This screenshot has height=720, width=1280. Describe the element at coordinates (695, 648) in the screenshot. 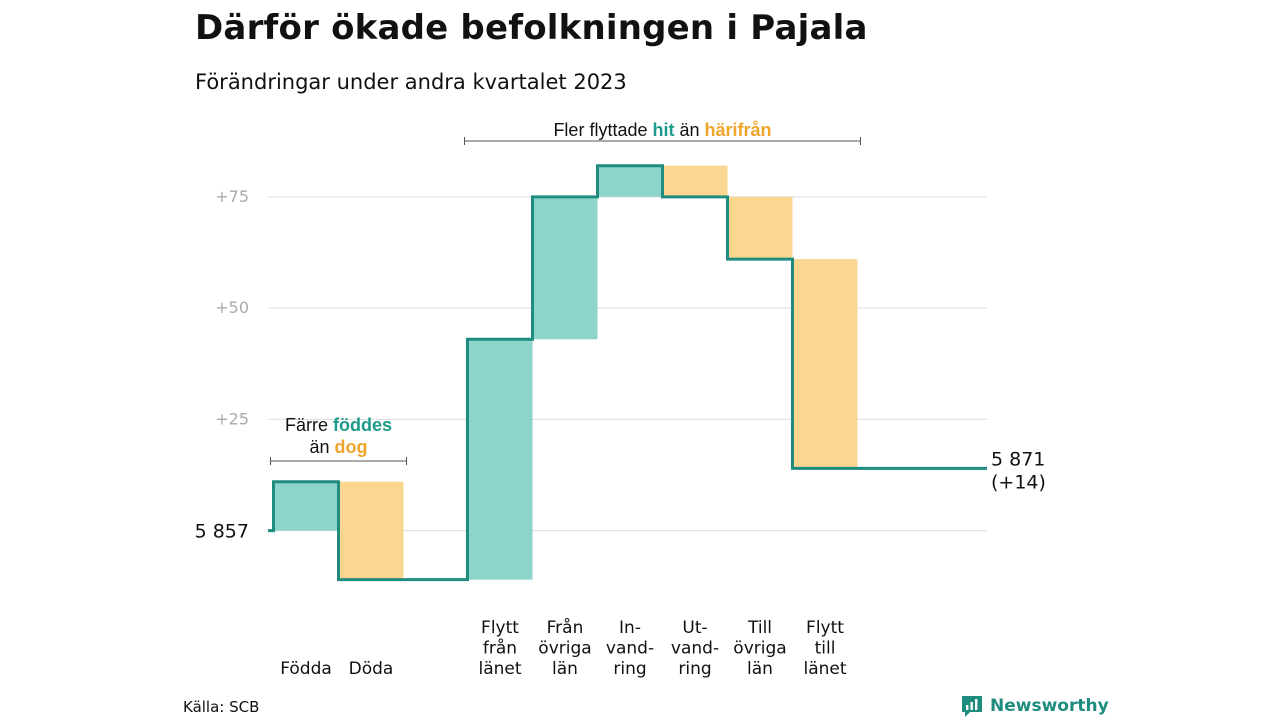

I see `category-label: Ut-vand-ring` at that location.